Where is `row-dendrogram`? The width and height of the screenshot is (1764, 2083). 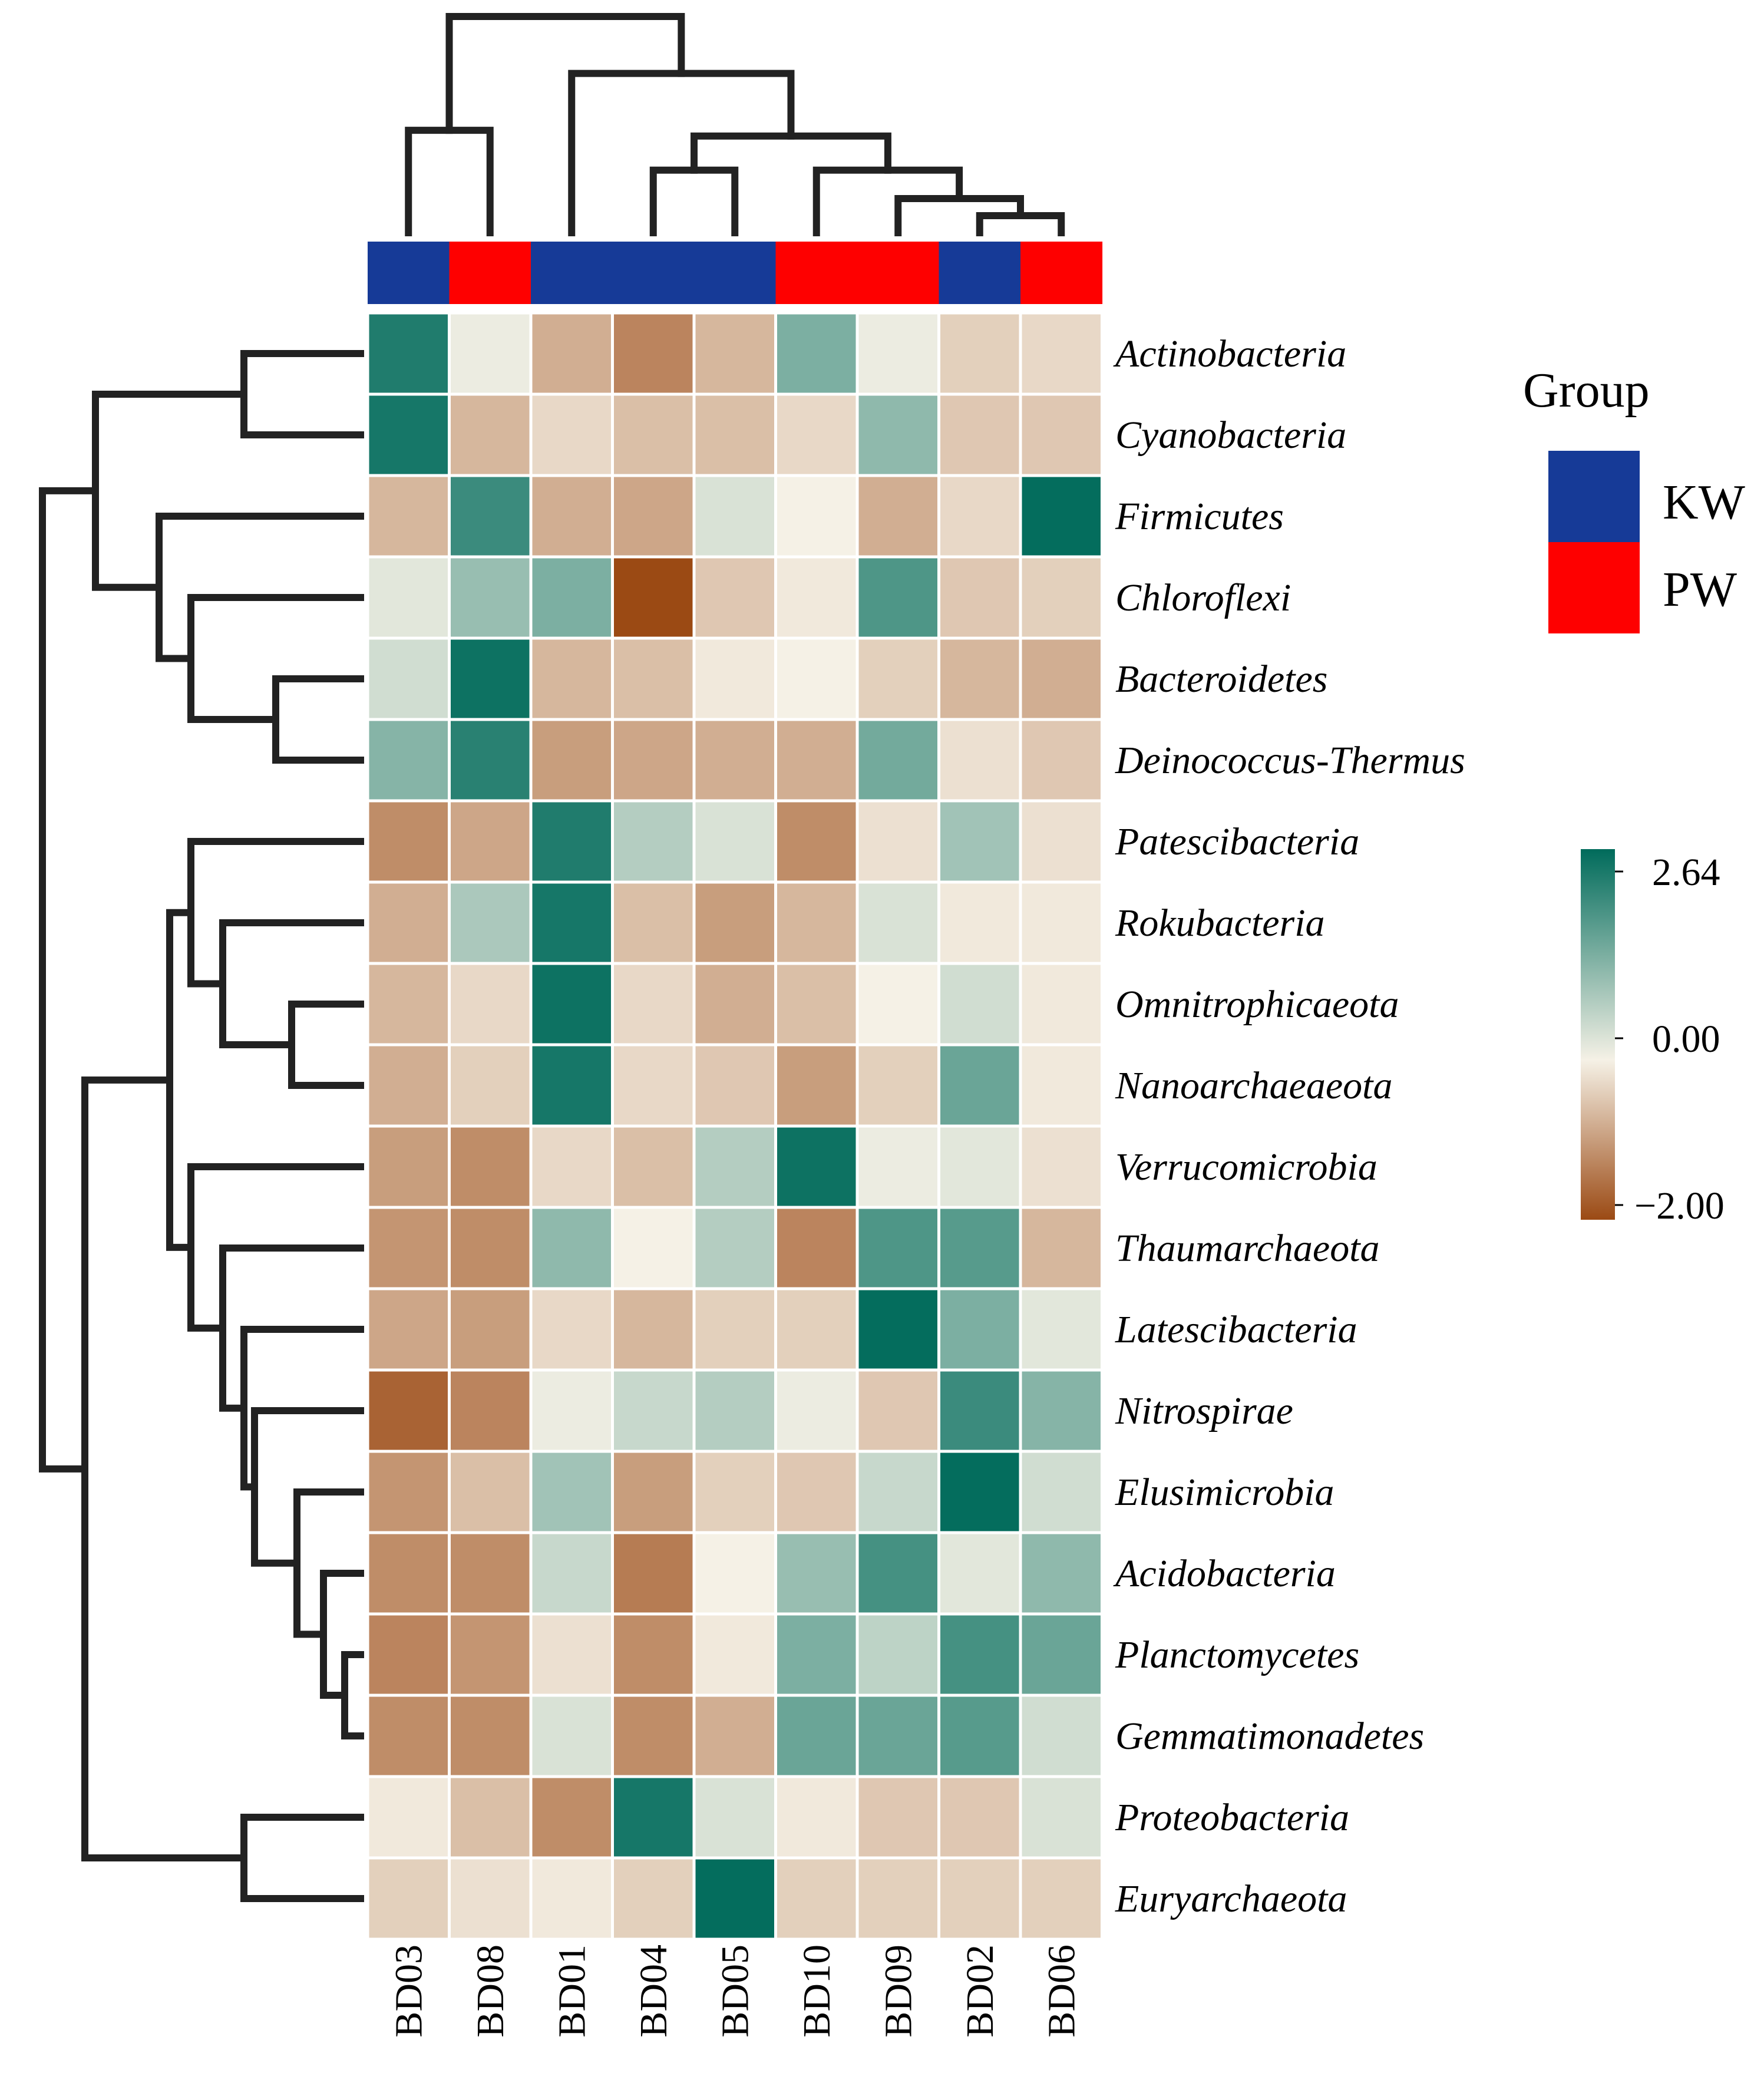 row-dendrogram is located at coordinates (201, 1126).